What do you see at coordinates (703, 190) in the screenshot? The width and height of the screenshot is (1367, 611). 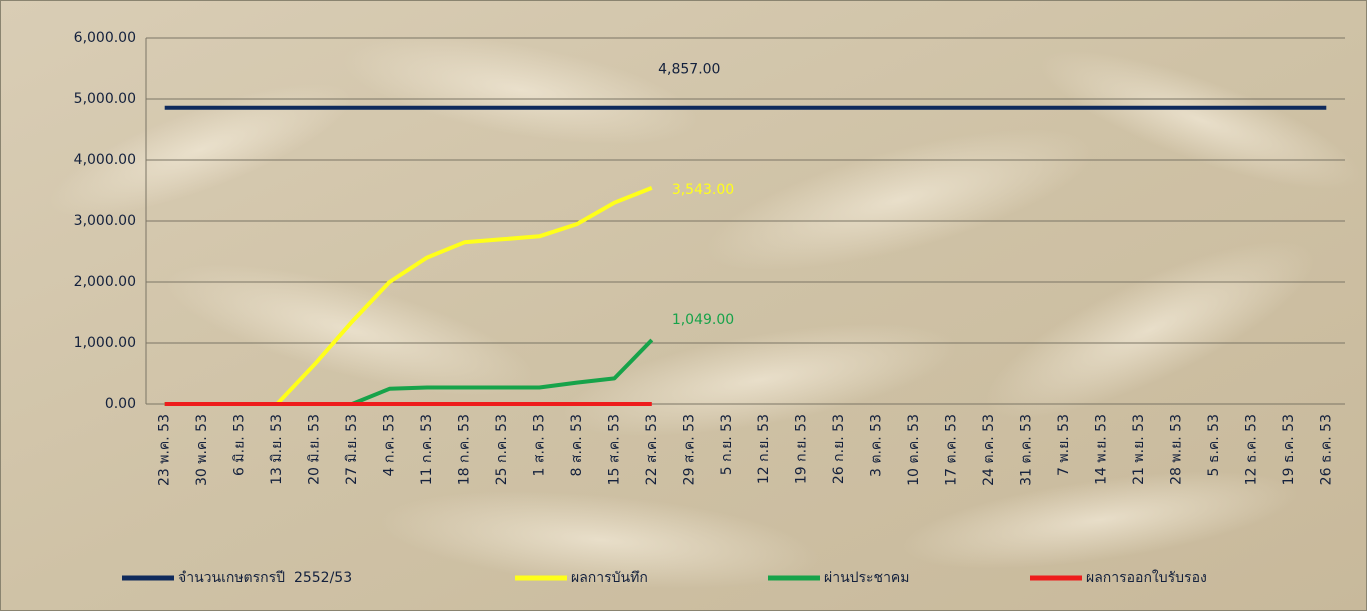 I see `data-label: 3,543.00` at bounding box center [703, 190].